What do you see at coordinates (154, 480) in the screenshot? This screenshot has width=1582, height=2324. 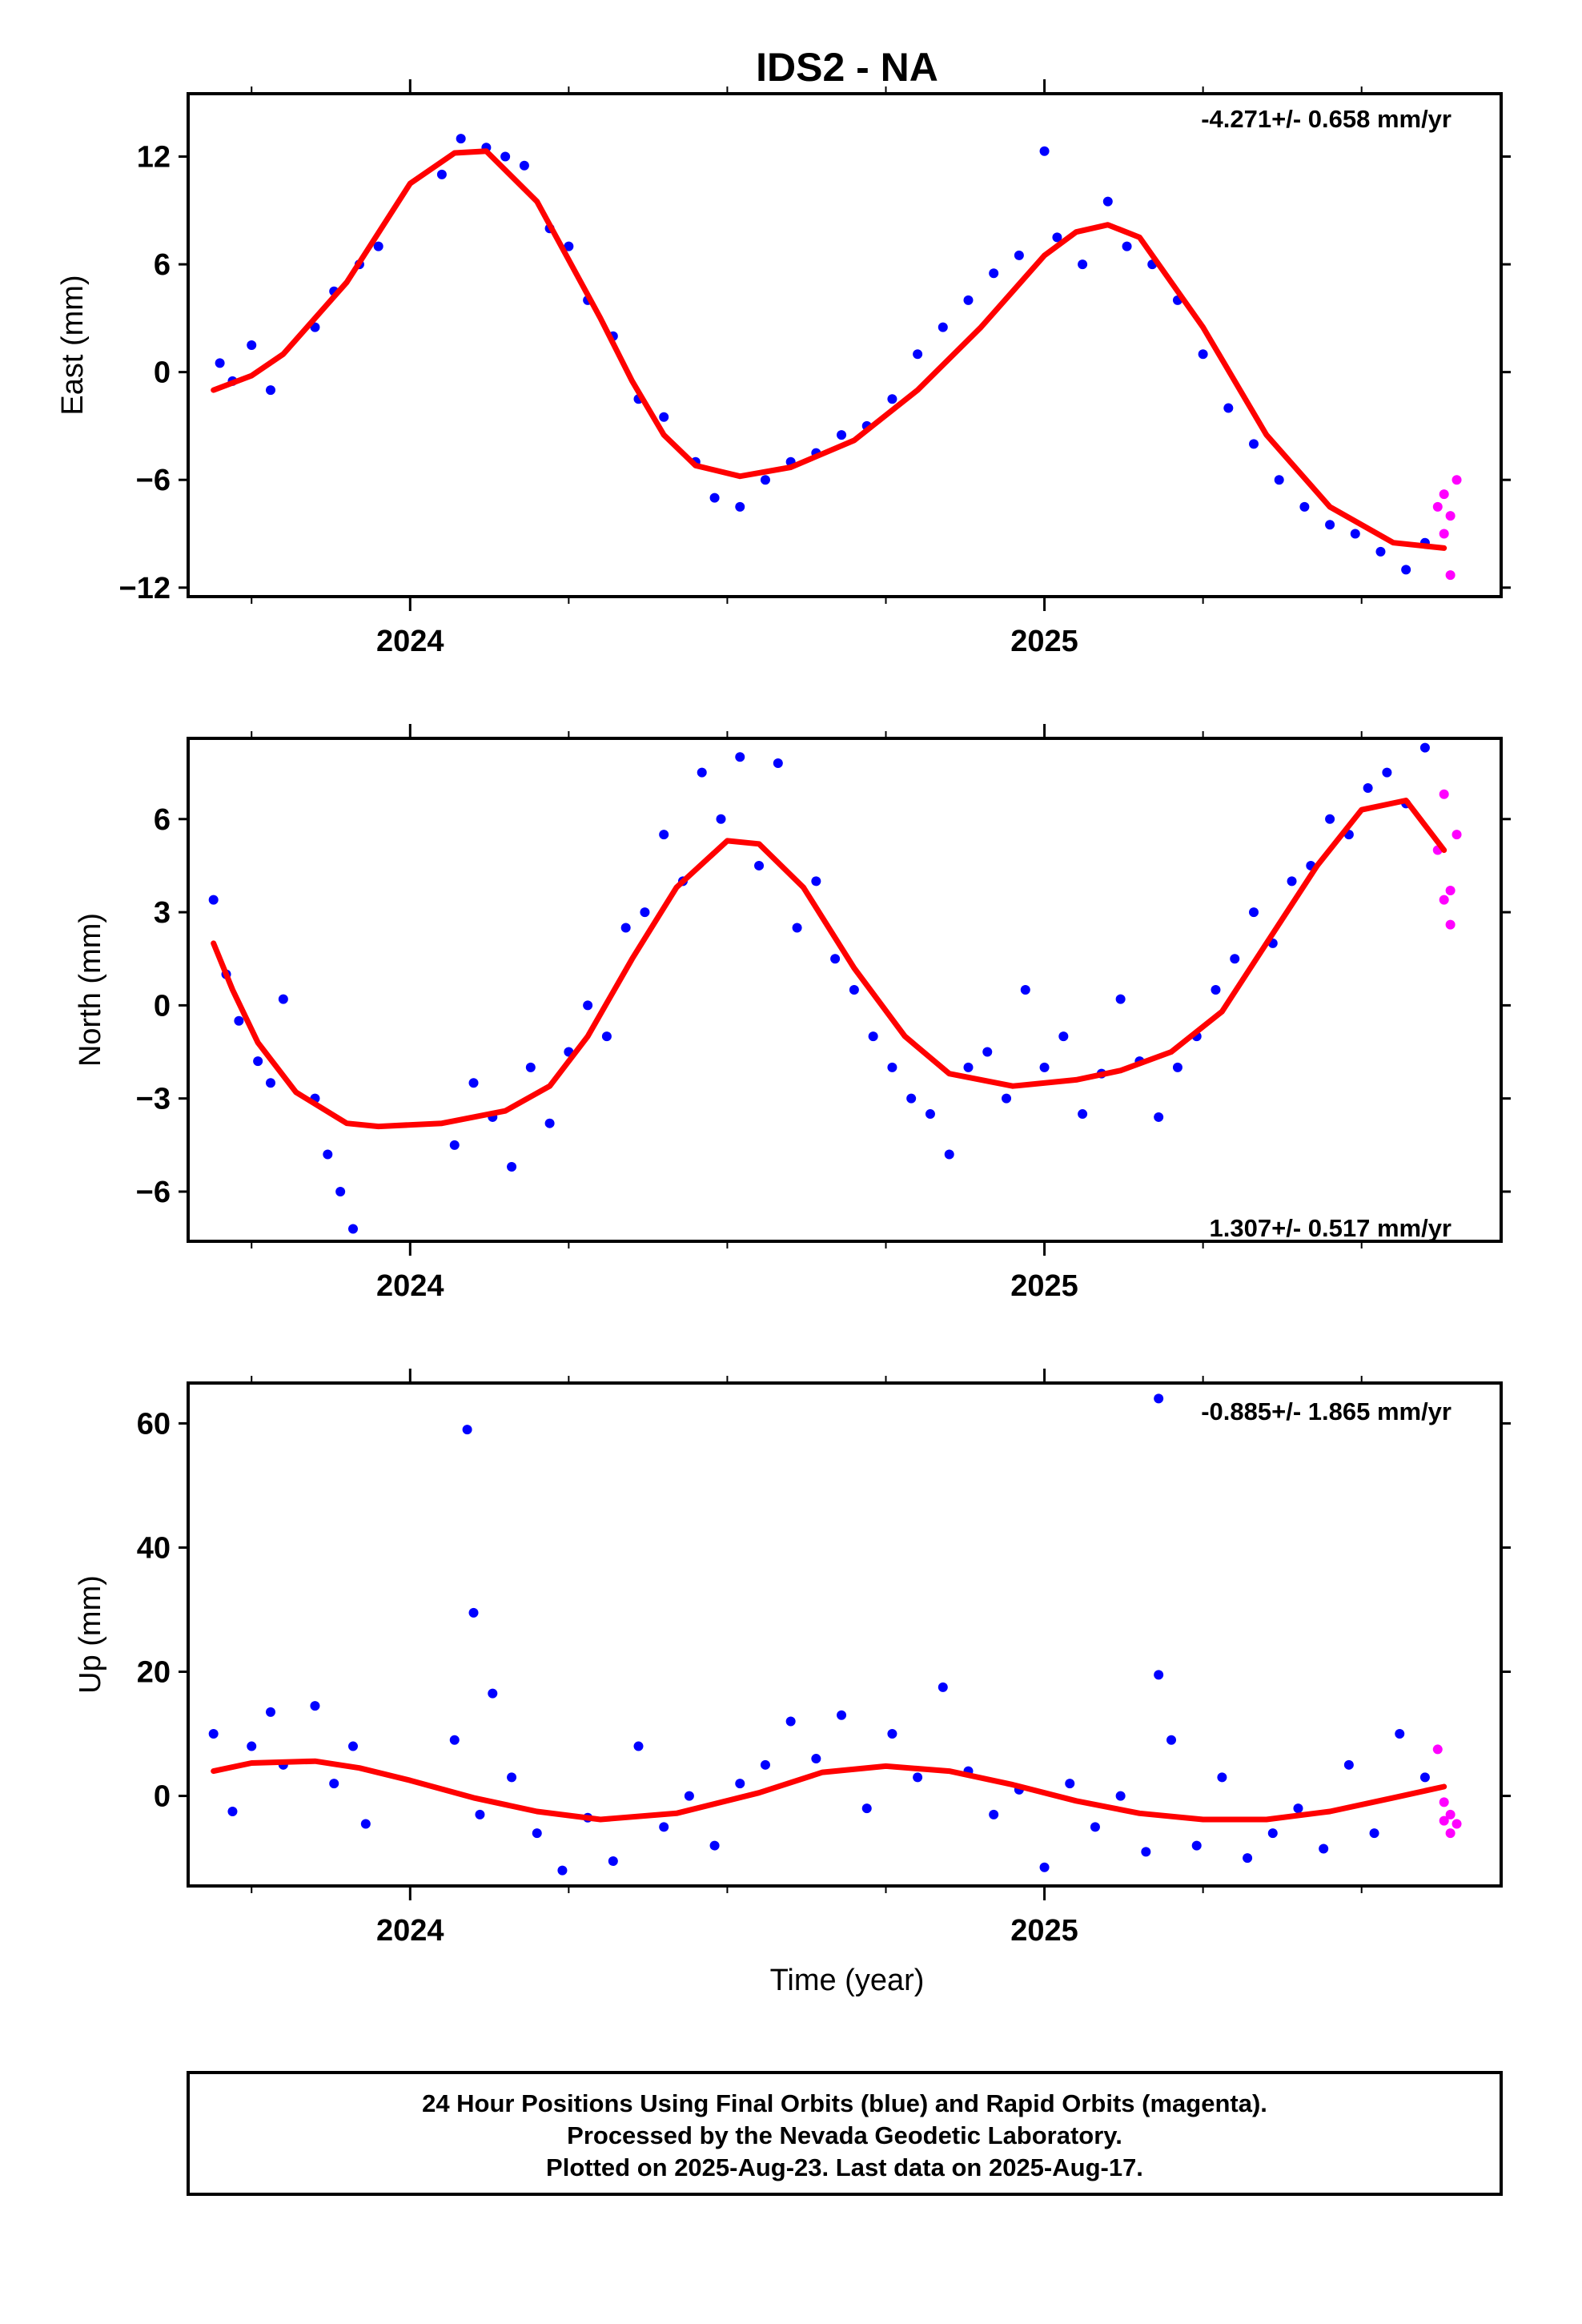 I see `east-ytick-label: −6` at bounding box center [154, 480].